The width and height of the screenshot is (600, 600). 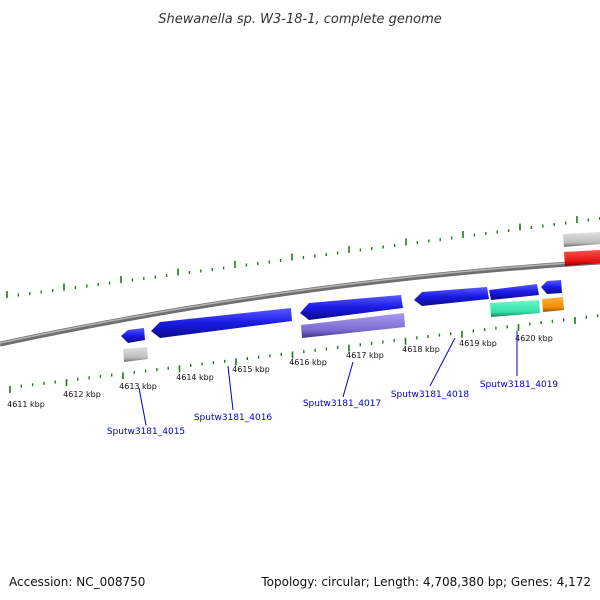 I want to click on gene-label-4016: Sputw3181_4016, so click(x=233, y=418).